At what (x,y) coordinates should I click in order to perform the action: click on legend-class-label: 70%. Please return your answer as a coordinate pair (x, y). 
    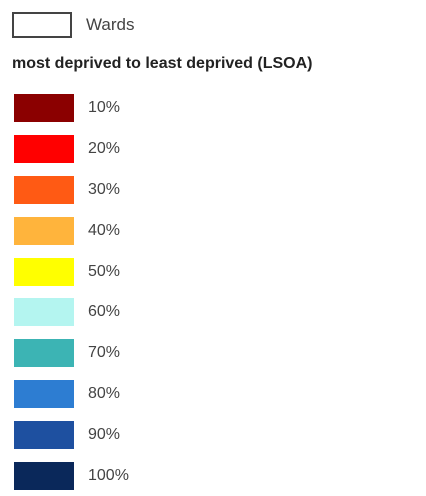
    Looking at the image, I should click on (104, 353).